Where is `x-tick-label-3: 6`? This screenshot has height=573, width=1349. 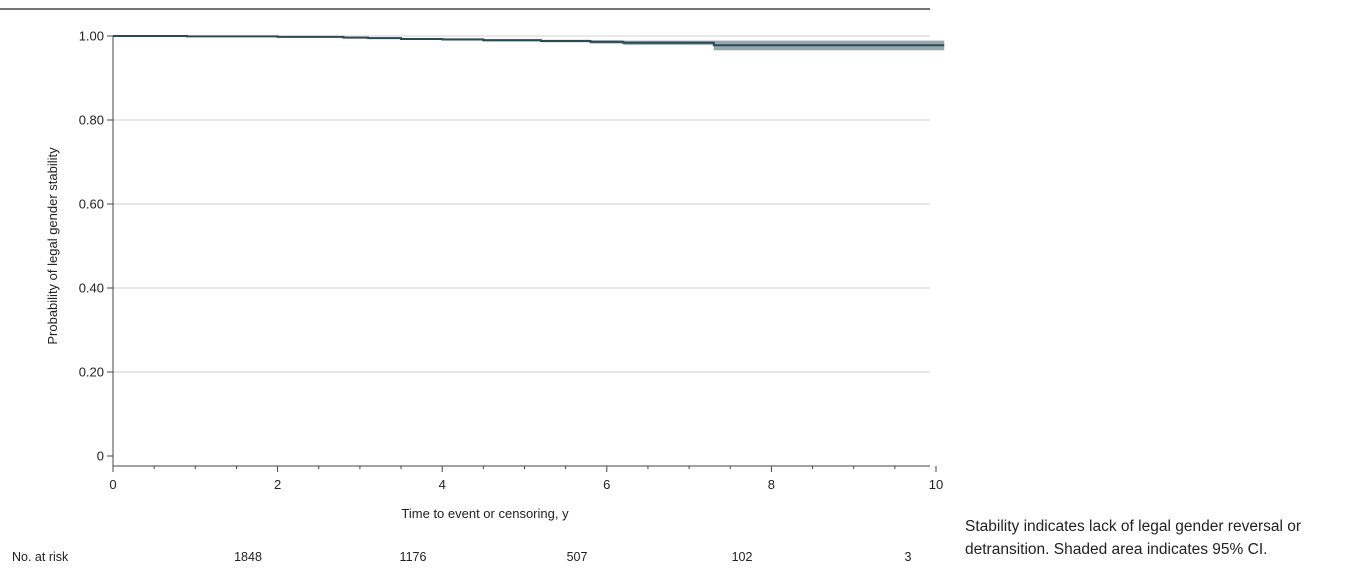 x-tick-label-3: 6 is located at coordinates (606, 484).